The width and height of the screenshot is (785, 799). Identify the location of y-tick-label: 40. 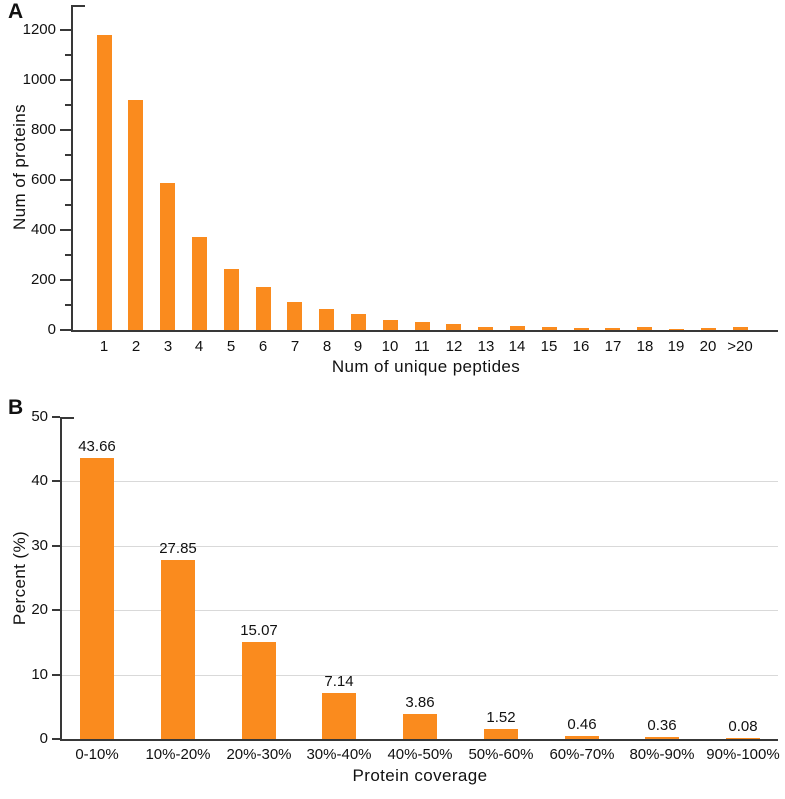
(39, 480).